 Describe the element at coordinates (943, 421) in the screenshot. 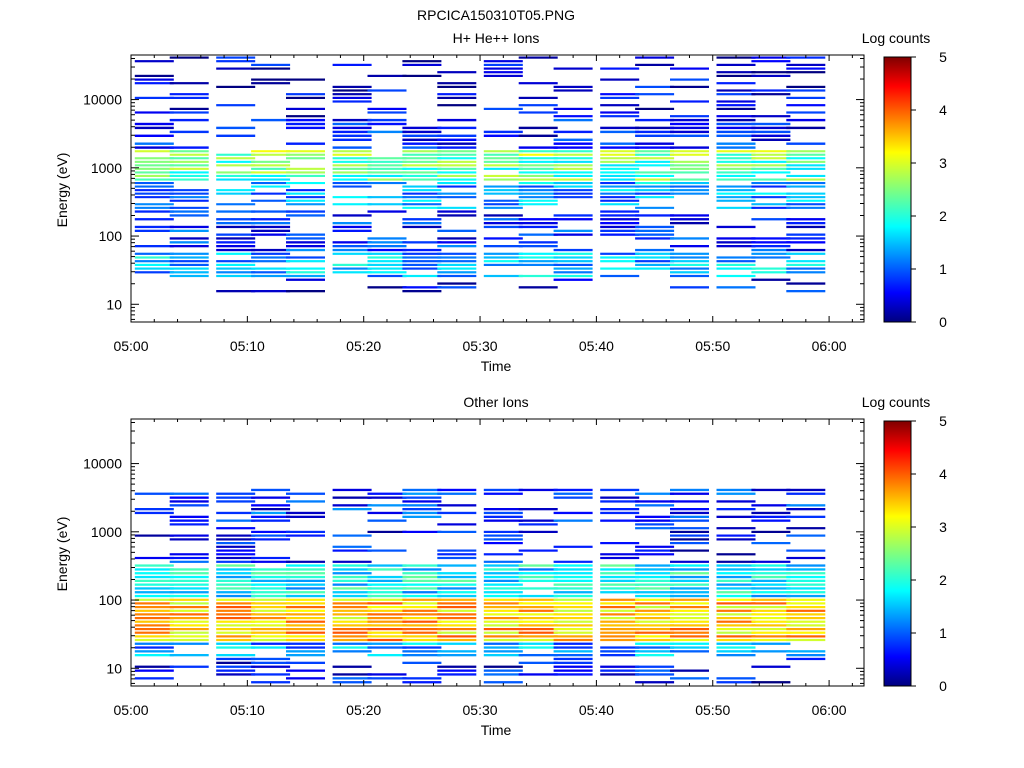

I see `colorbar-tick-label: 5` at that location.